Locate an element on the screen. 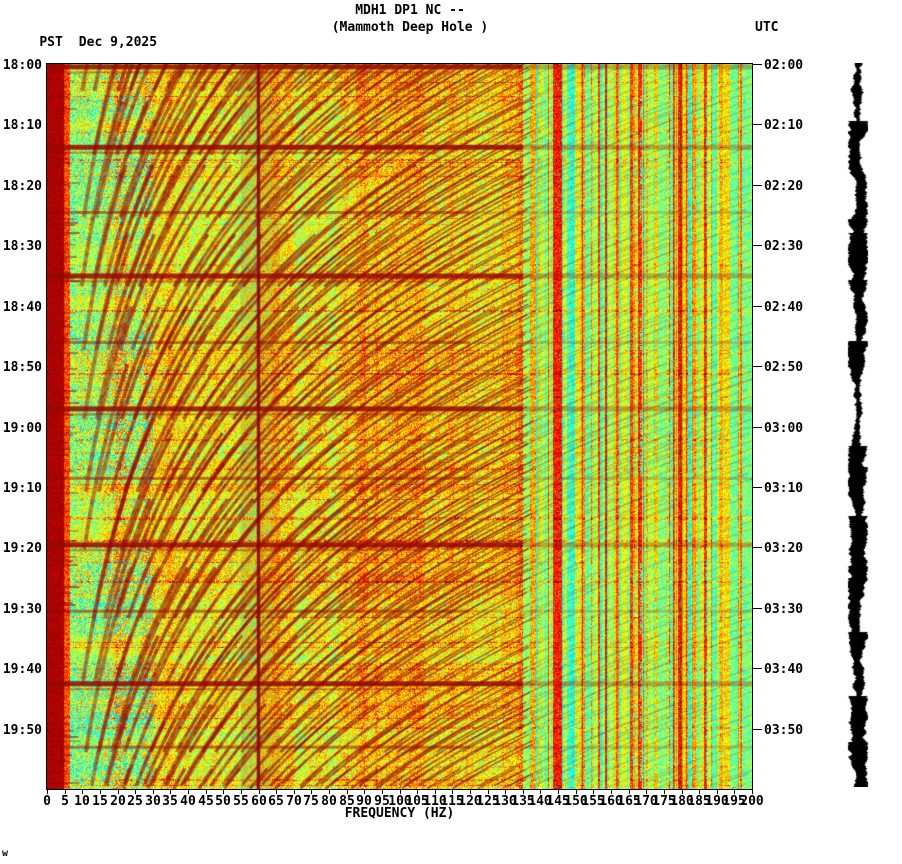 The height and width of the screenshot is (864, 902). frequency-tick-label: 105 is located at coordinates (417, 801).